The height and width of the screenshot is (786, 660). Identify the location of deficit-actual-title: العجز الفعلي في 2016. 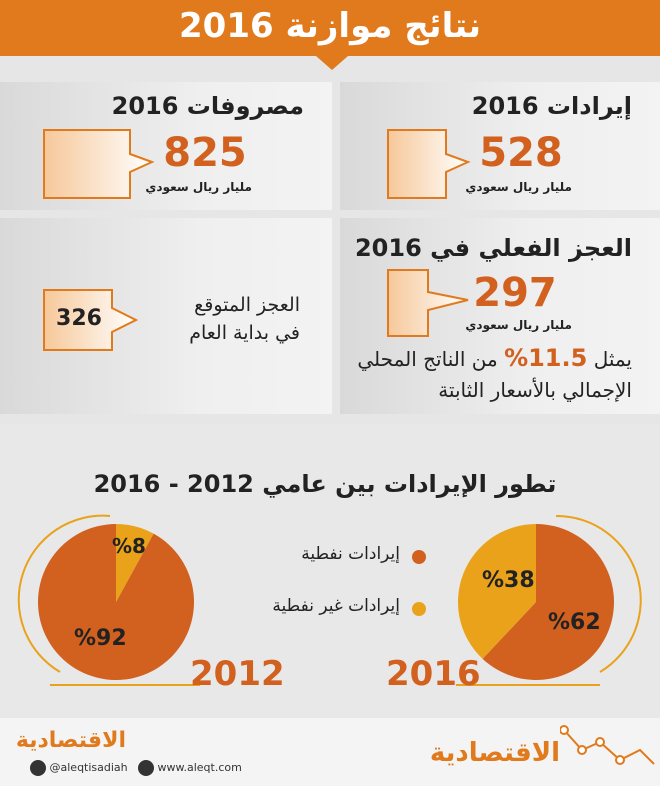
(493, 248).